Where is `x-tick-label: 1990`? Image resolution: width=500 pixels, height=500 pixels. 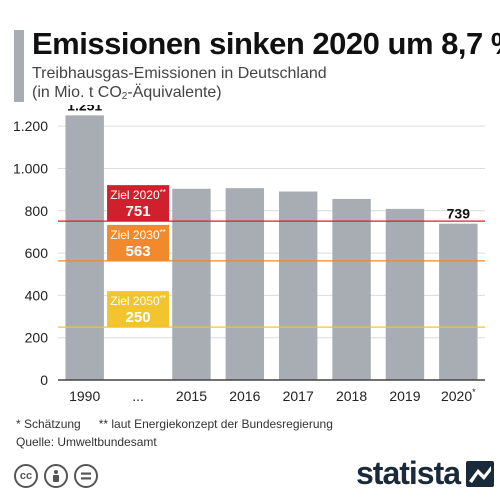 x-tick-label: 1990 is located at coordinates (84, 396).